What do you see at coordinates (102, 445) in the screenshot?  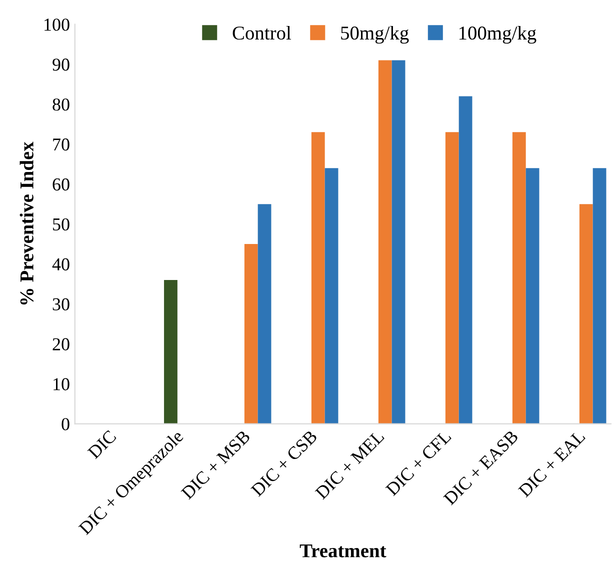 I see `x-tick-label: DIC` at bounding box center [102, 445].